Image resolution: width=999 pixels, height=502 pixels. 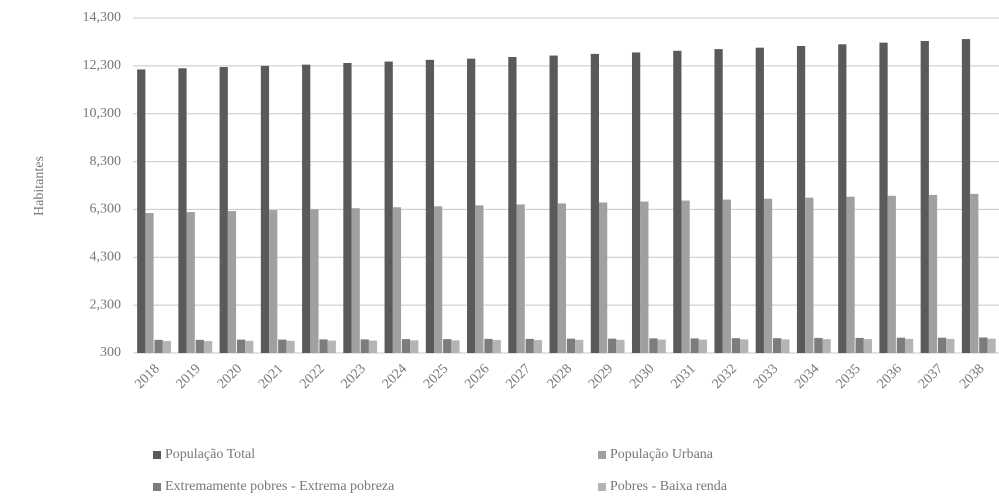 I want to click on x-tick-label: 2036, so click(x=890, y=376).